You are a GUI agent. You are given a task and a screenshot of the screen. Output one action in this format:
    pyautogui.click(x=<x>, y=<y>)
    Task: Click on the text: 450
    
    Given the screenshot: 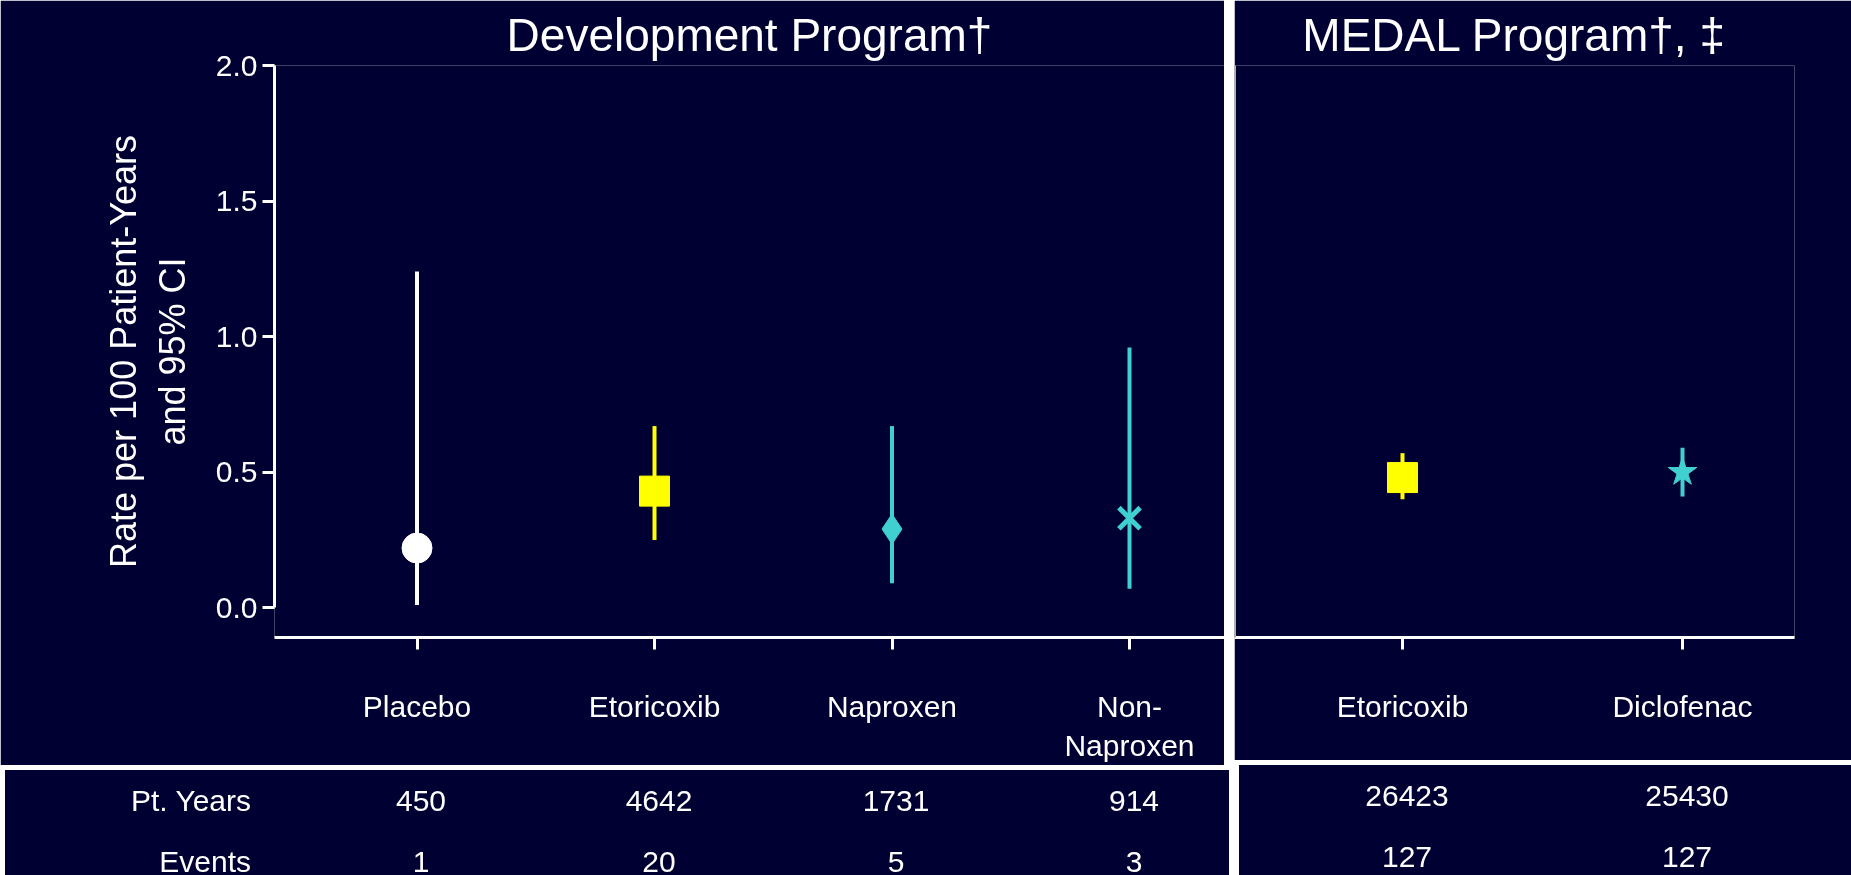 What is the action you would take?
    pyautogui.click(x=421, y=801)
    